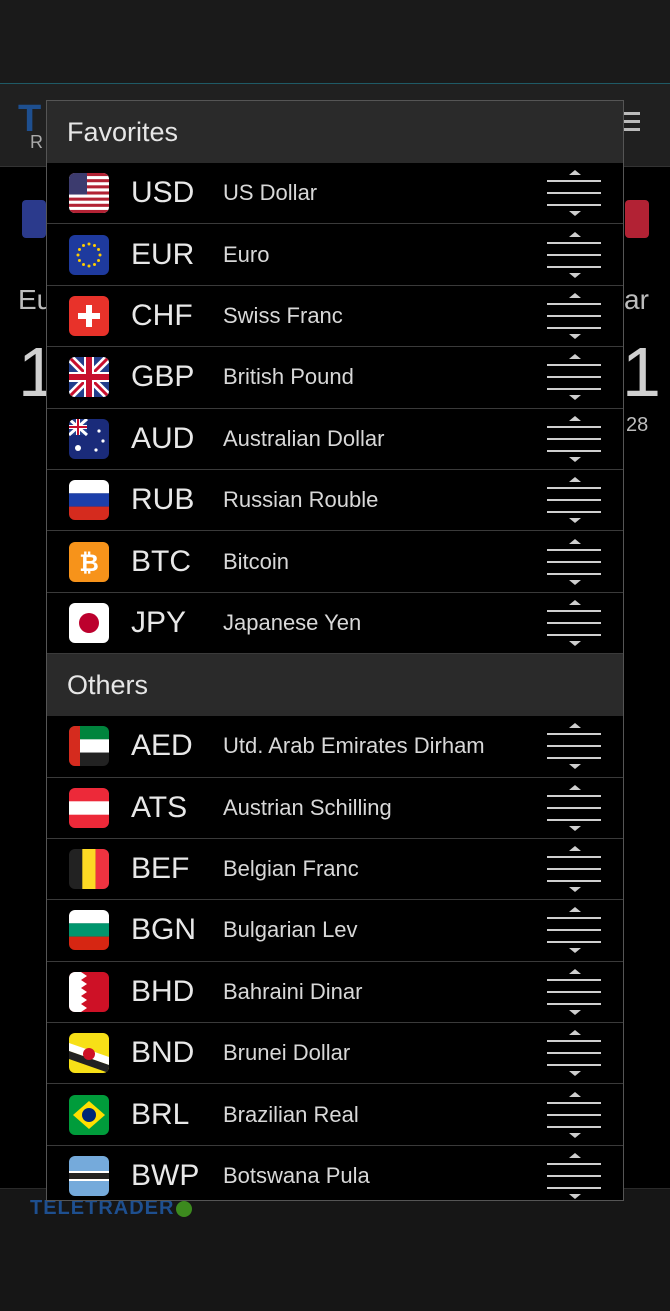  Describe the element at coordinates (89, 991) in the screenshot. I see `bh-flag-icon` at that location.